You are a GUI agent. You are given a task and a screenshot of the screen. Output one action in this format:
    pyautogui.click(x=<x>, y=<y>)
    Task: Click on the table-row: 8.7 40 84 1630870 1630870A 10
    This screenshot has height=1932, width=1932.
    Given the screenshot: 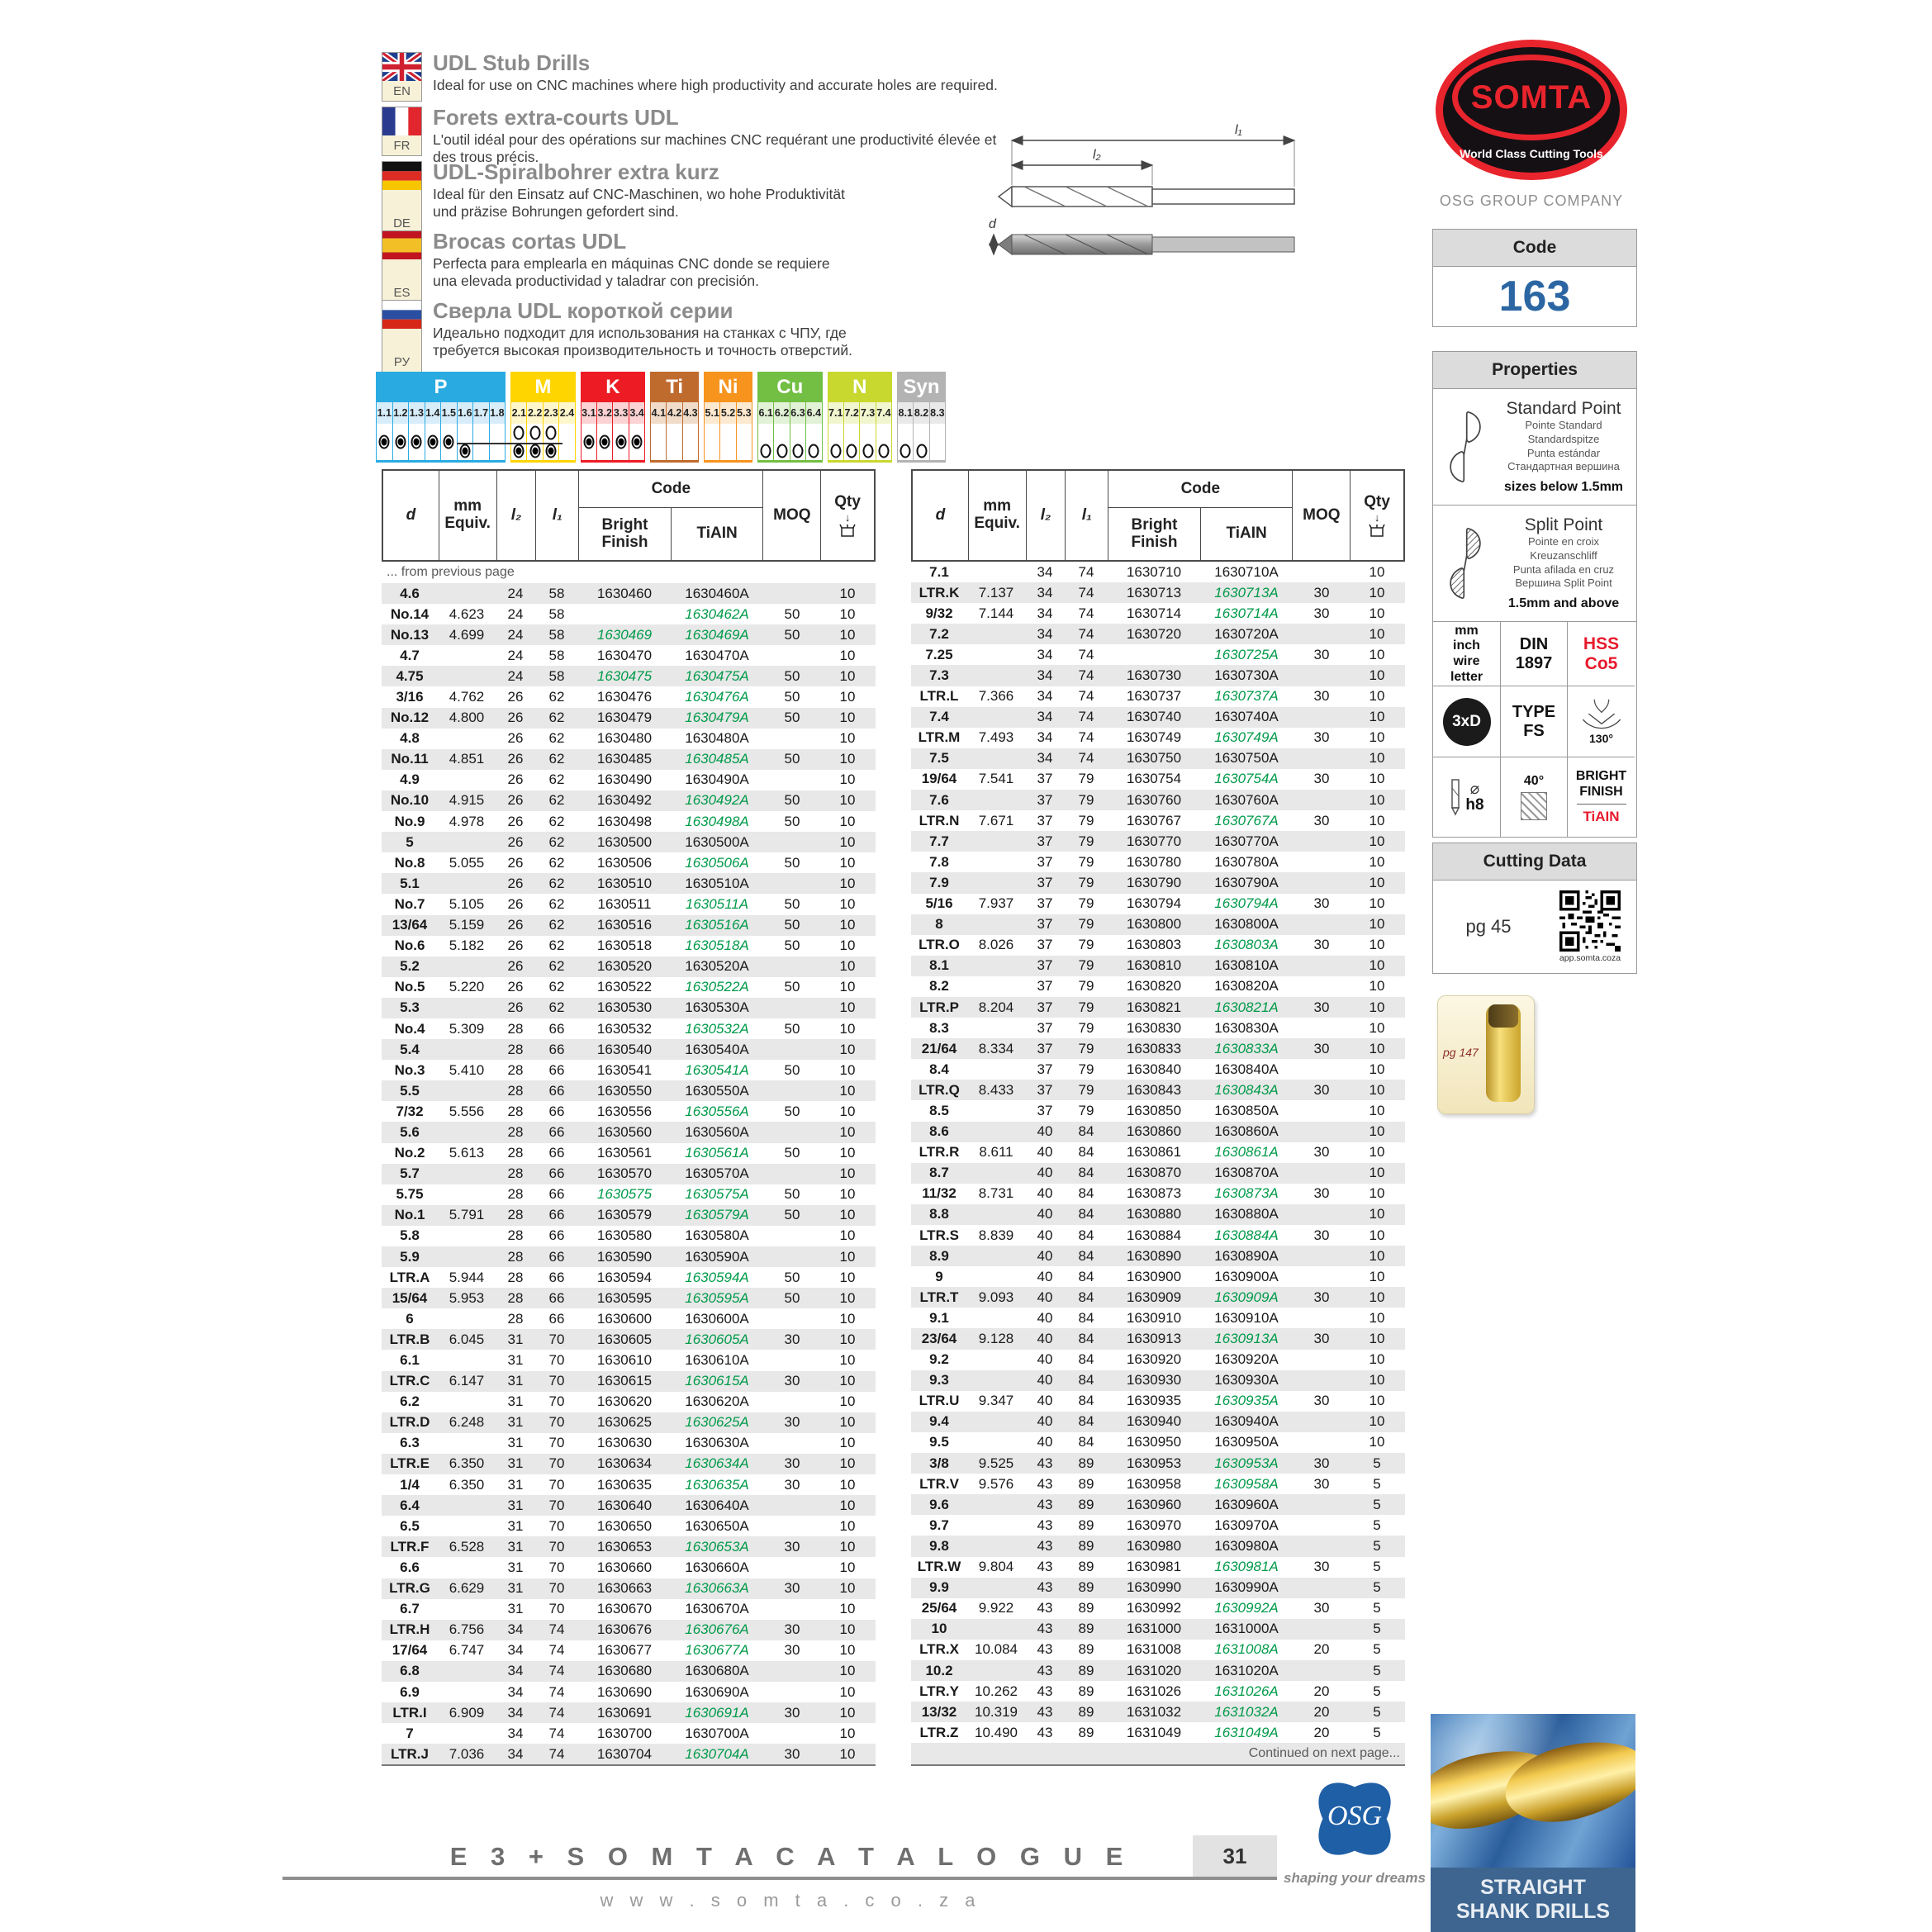 What is the action you would take?
    pyautogui.click(x=1158, y=1173)
    